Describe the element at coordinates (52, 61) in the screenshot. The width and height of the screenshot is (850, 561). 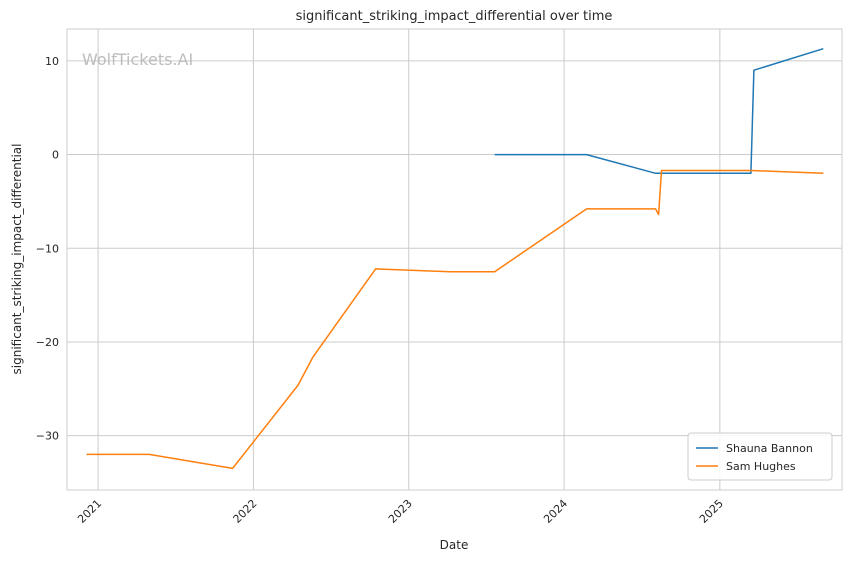
I see `y-tick-label: 10` at that location.